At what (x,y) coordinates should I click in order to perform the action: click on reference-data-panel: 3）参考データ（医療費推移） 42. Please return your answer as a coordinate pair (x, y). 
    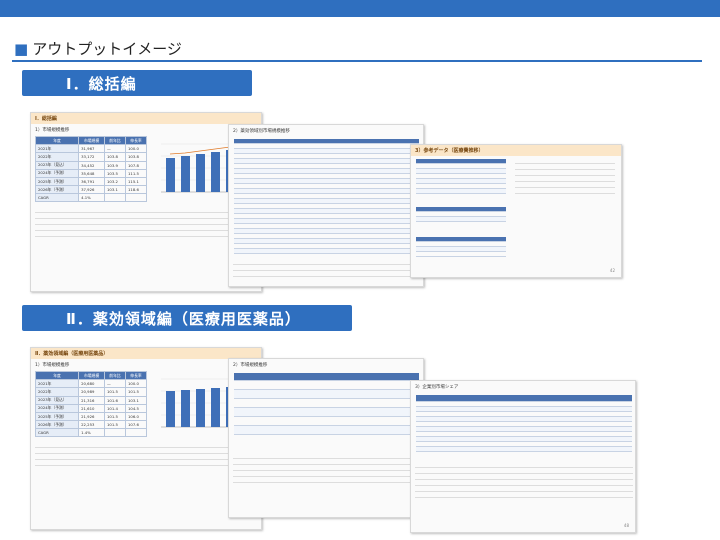
    Looking at the image, I should click on (516, 211).